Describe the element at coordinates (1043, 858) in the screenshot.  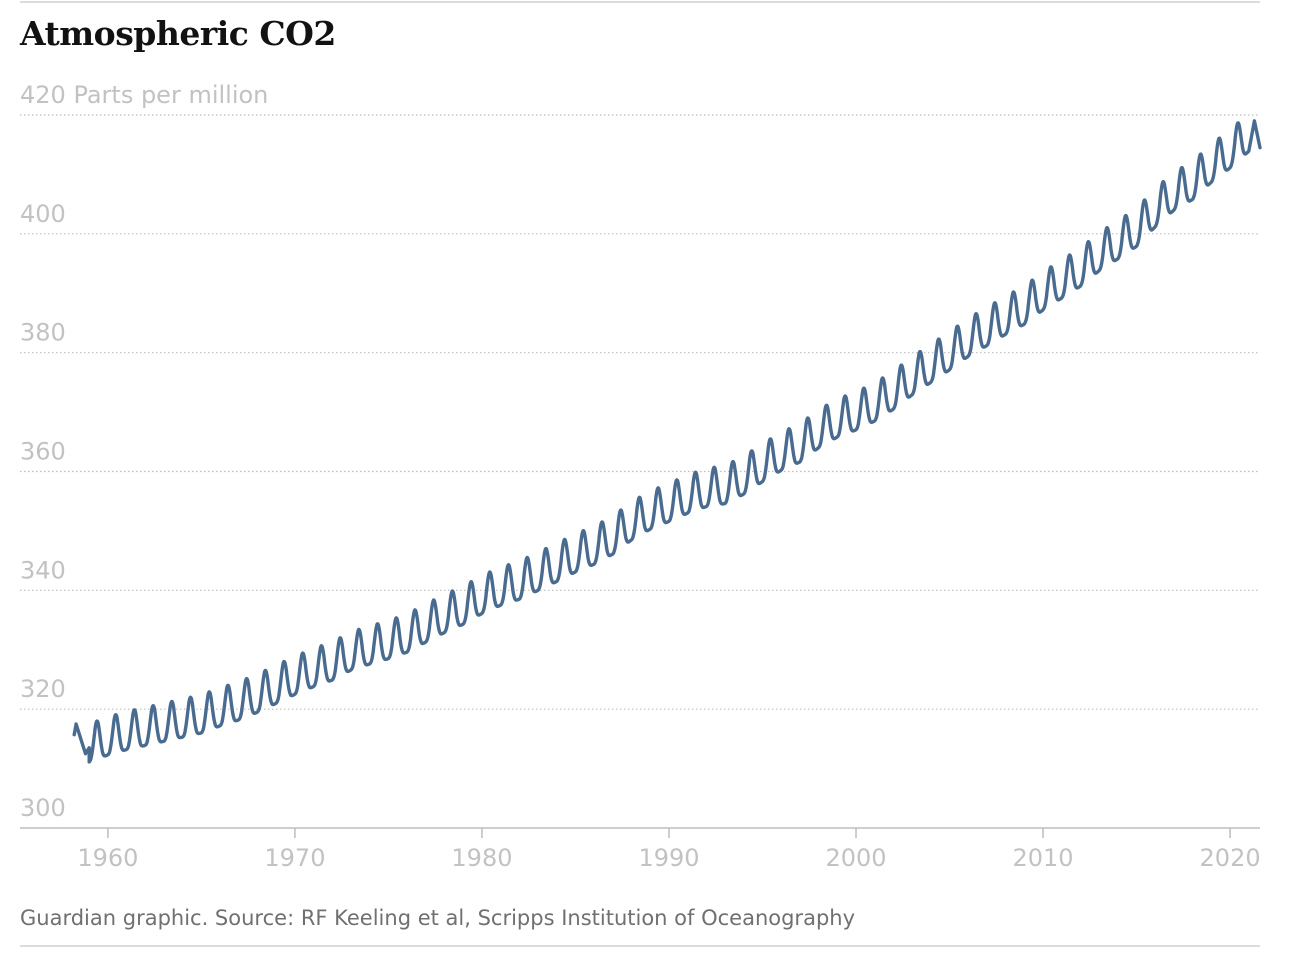
I see `x-tick-label-2010: 2010` at that location.